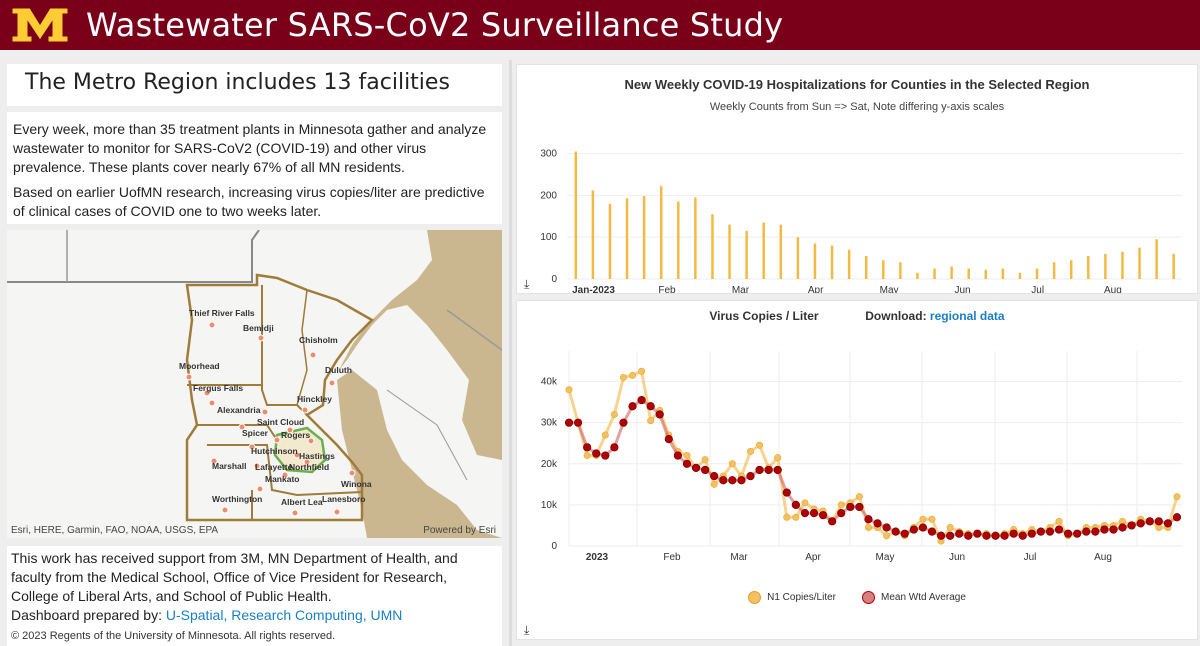  Describe the element at coordinates (237, 499) in the screenshot. I see `map-label-worthington: Worthington` at that location.